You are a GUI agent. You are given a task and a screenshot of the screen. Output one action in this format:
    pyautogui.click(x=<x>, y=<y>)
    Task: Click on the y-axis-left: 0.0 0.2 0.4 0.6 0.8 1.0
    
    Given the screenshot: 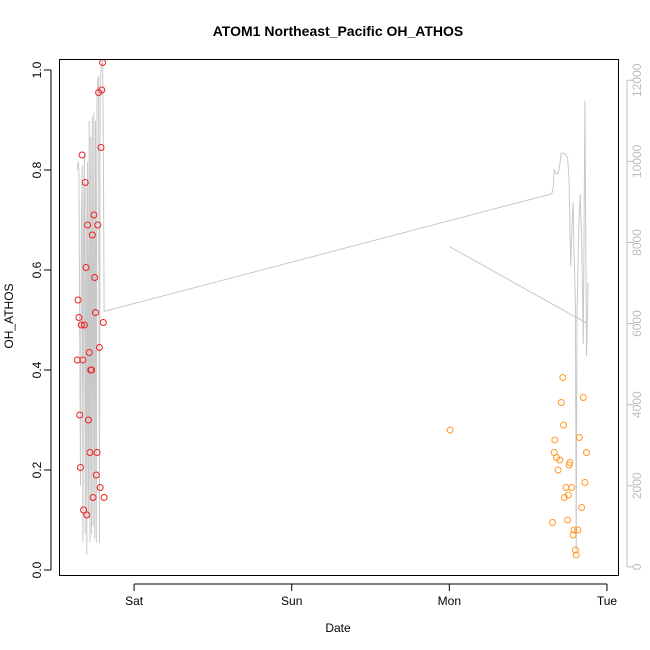 What is the action you would take?
    pyautogui.click(x=41, y=319)
    